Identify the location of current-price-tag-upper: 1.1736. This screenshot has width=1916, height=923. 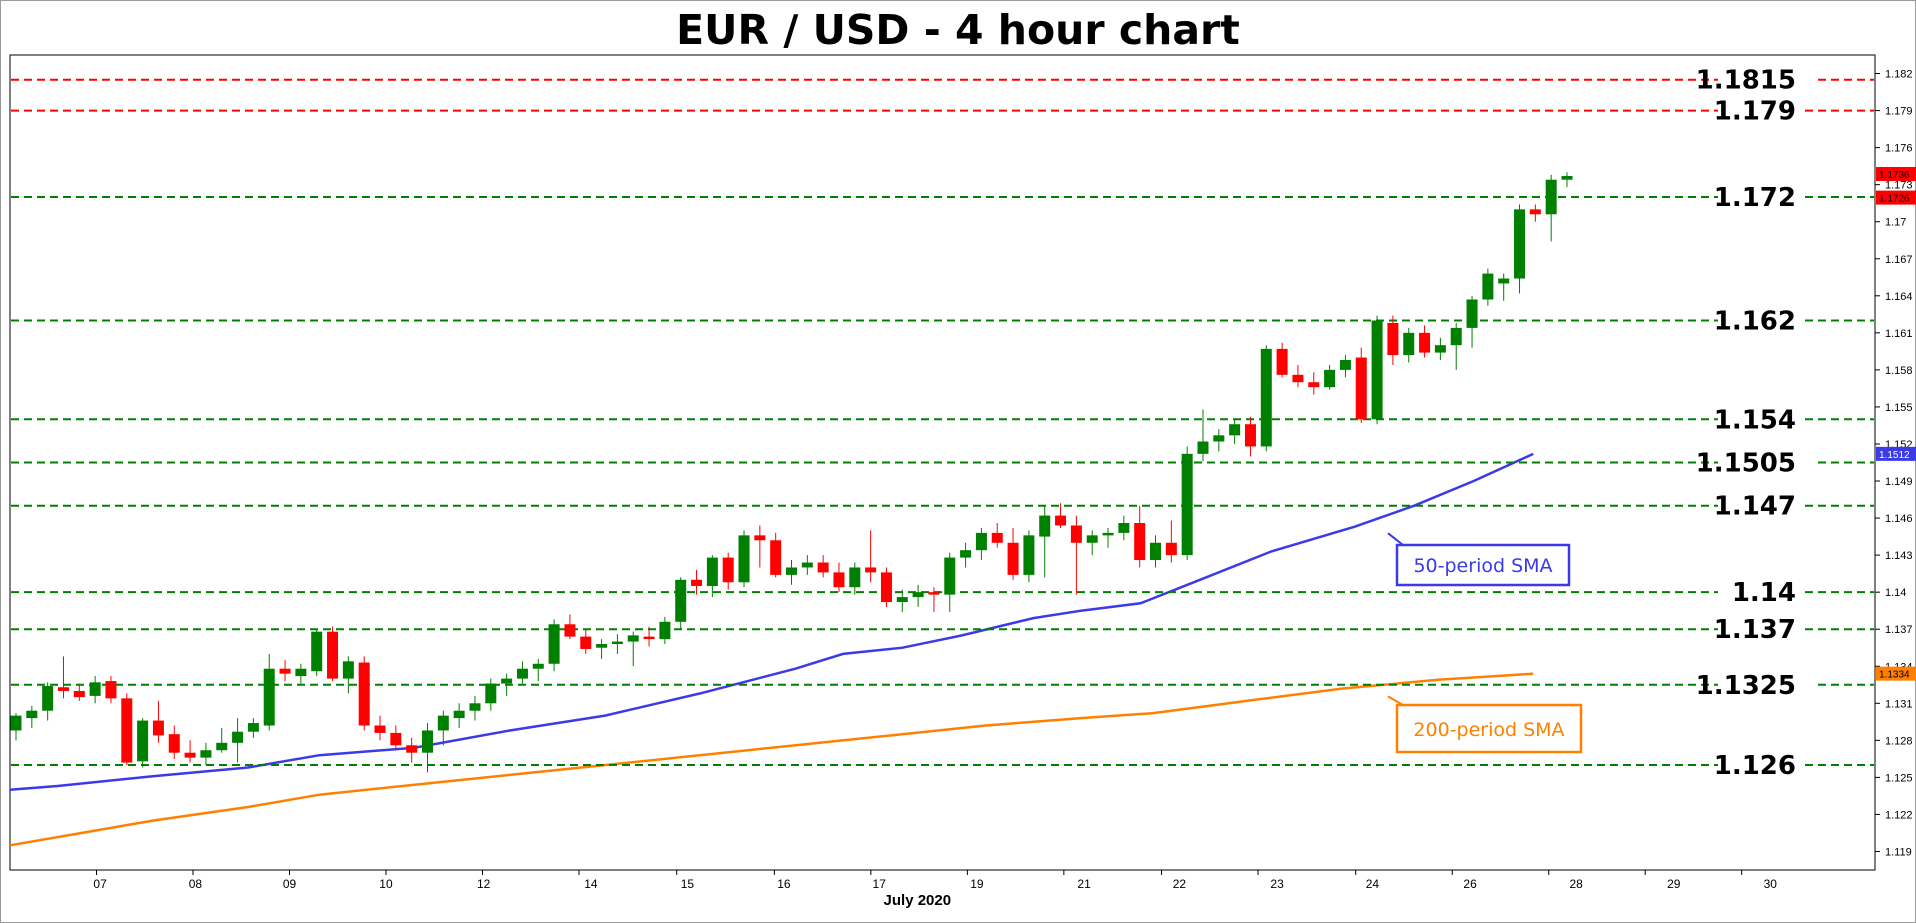
(1894, 175).